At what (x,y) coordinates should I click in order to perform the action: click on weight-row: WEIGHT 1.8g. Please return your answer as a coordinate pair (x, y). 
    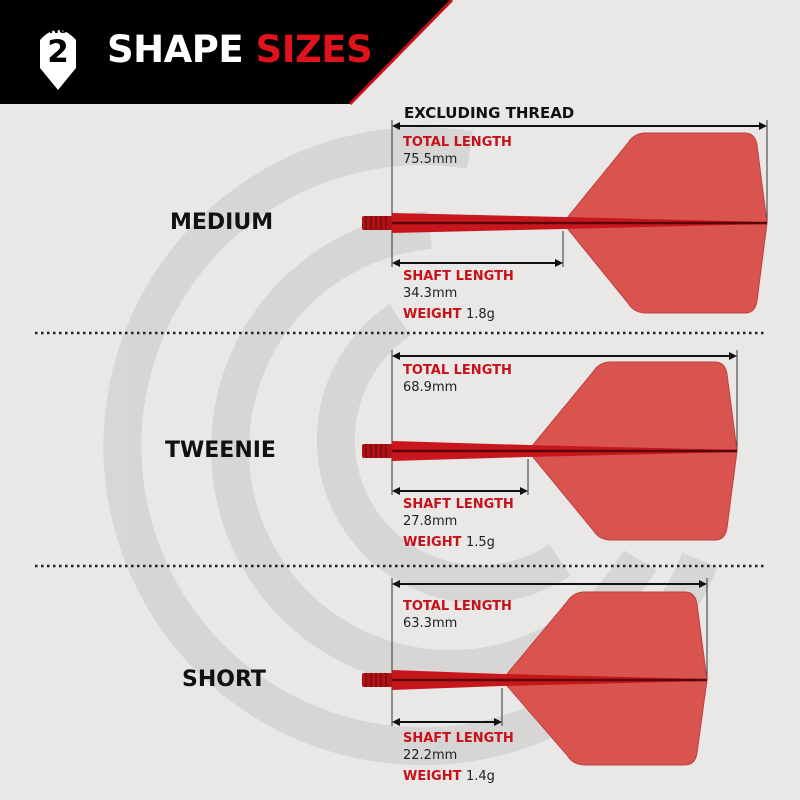
    Looking at the image, I should click on (449, 314).